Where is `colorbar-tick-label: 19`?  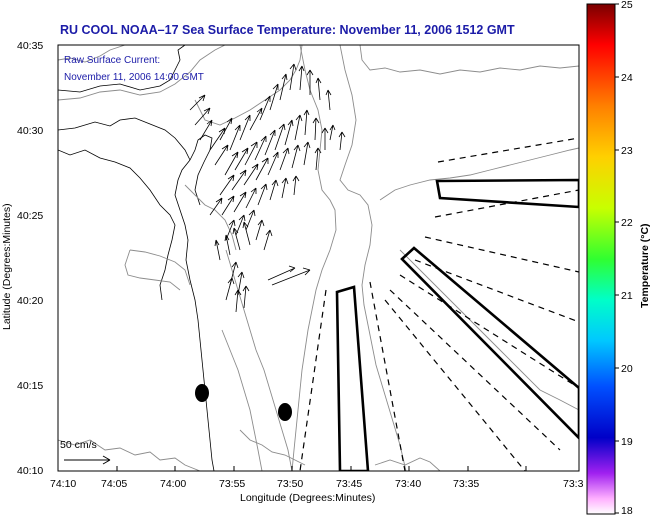 colorbar-tick-label: 19 is located at coordinates (627, 442).